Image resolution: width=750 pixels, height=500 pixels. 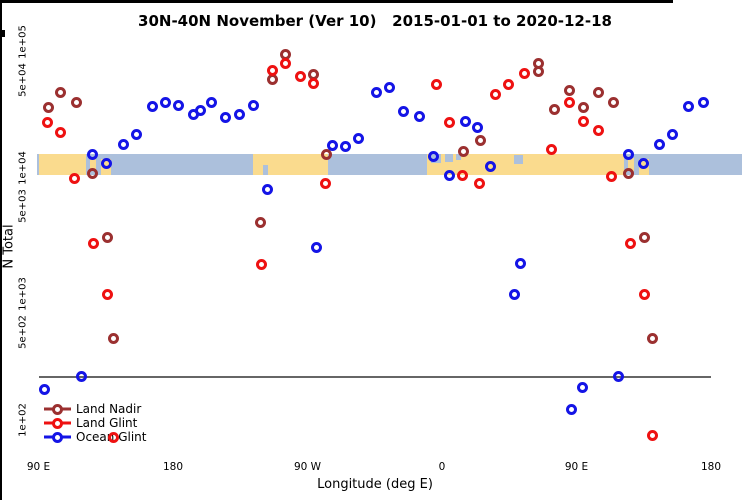 I want to click on x-tick-label: 0, so click(x=442, y=467).